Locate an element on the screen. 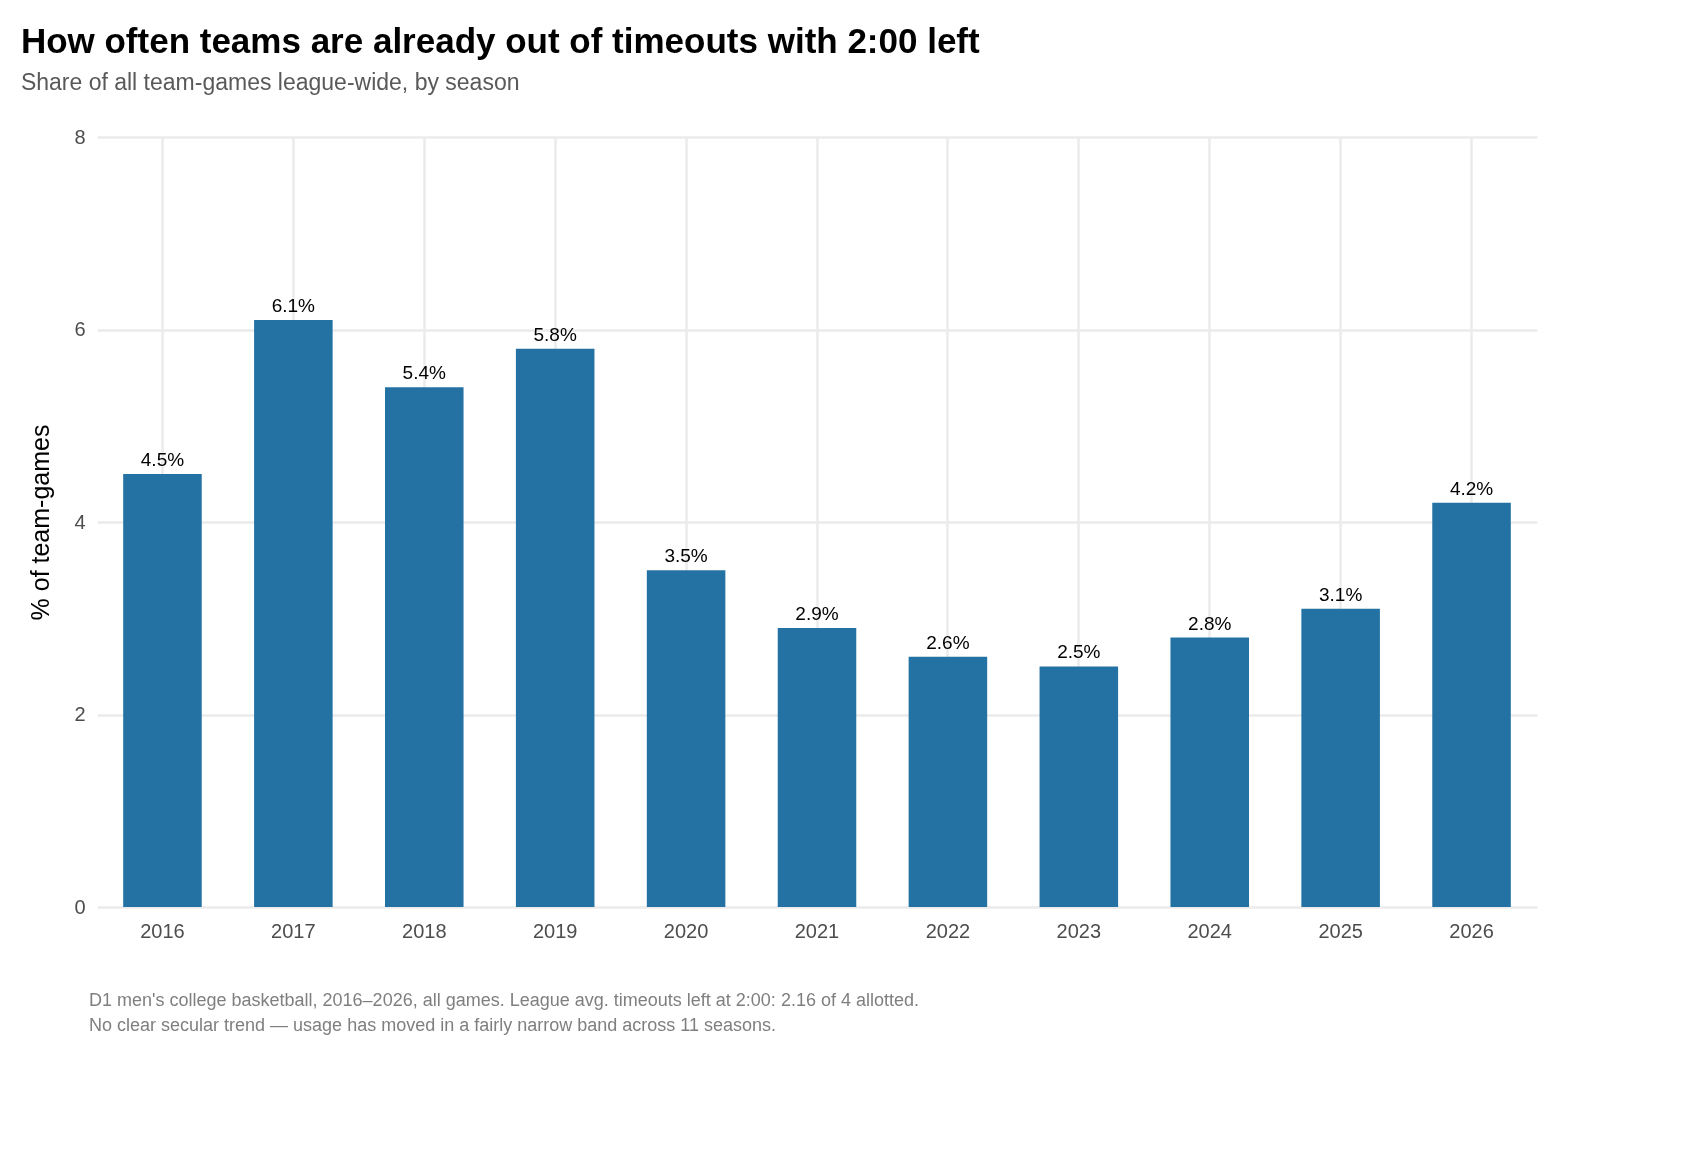  data-label: 5.4% is located at coordinates (424, 373).